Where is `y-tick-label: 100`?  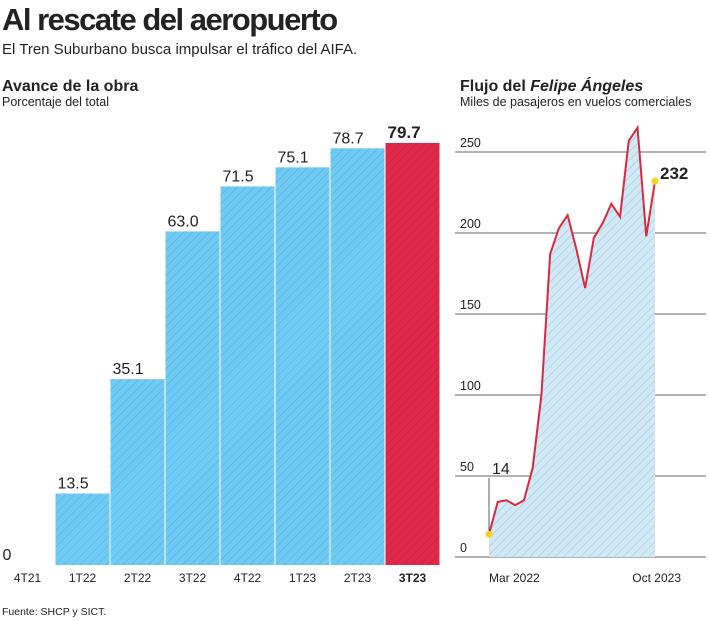
y-tick-label: 100 is located at coordinates (470, 386).